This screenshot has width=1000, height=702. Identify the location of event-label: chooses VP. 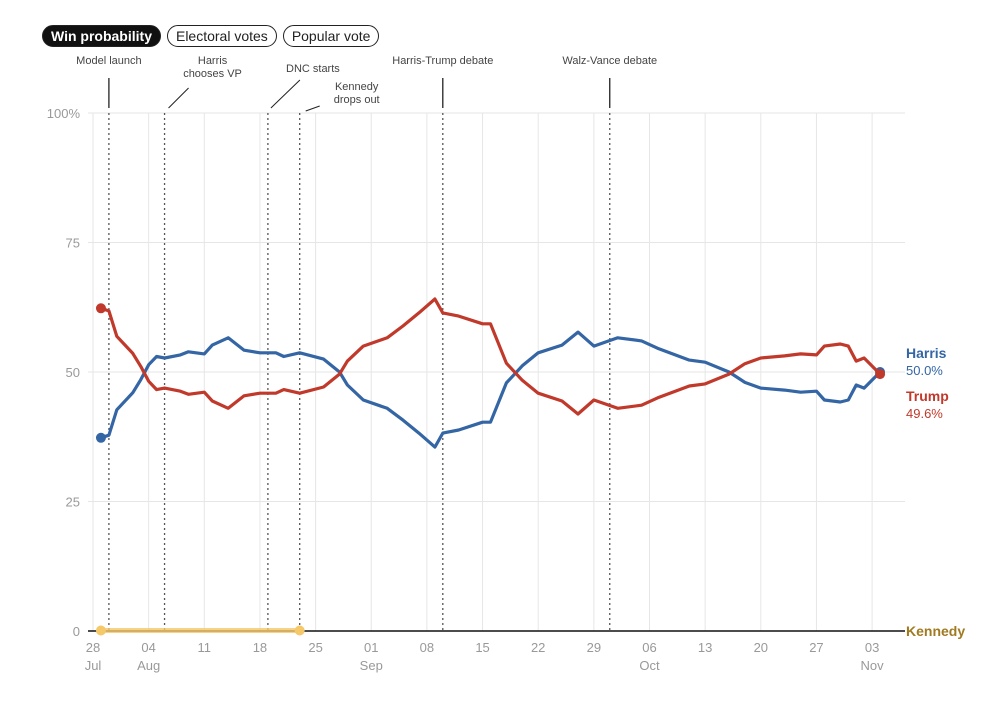
(212, 74).